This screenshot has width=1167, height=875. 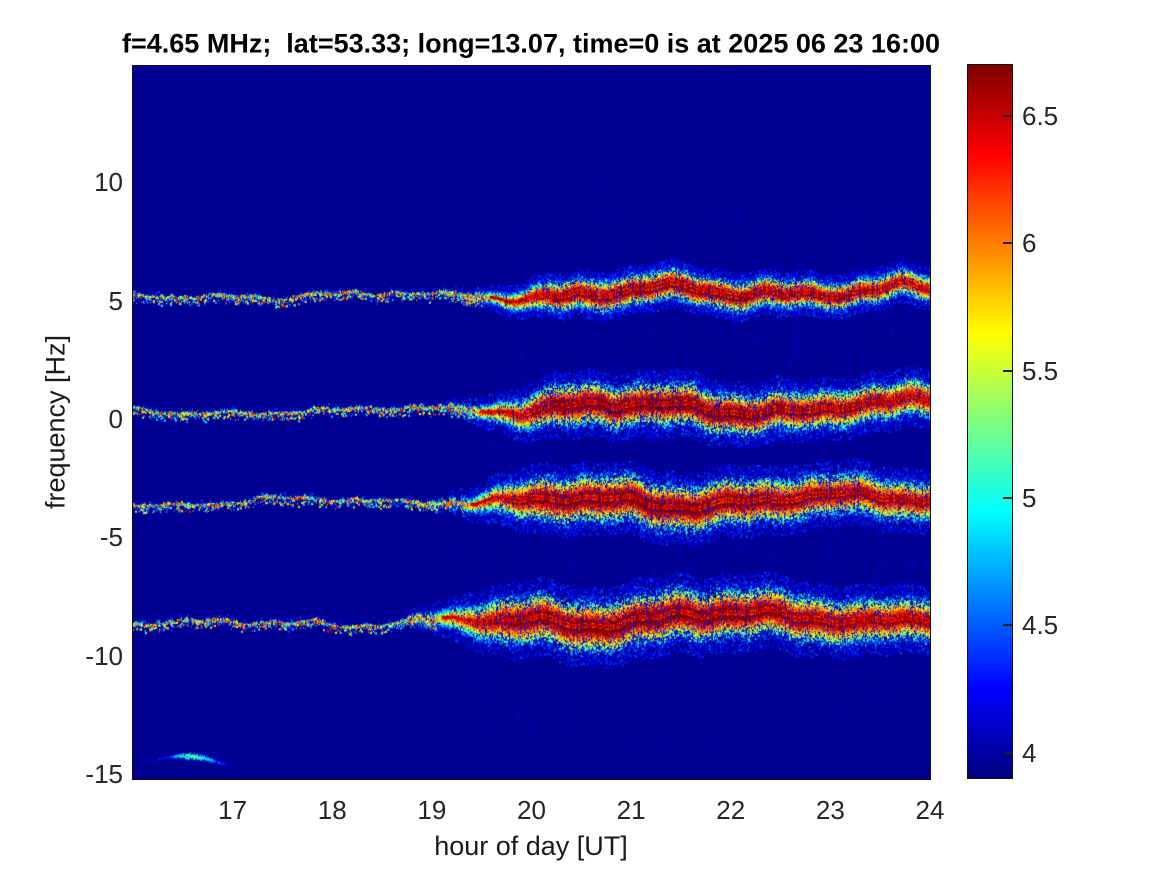 What do you see at coordinates (332, 810) in the screenshot?
I see `x-tick-label: 18` at bounding box center [332, 810].